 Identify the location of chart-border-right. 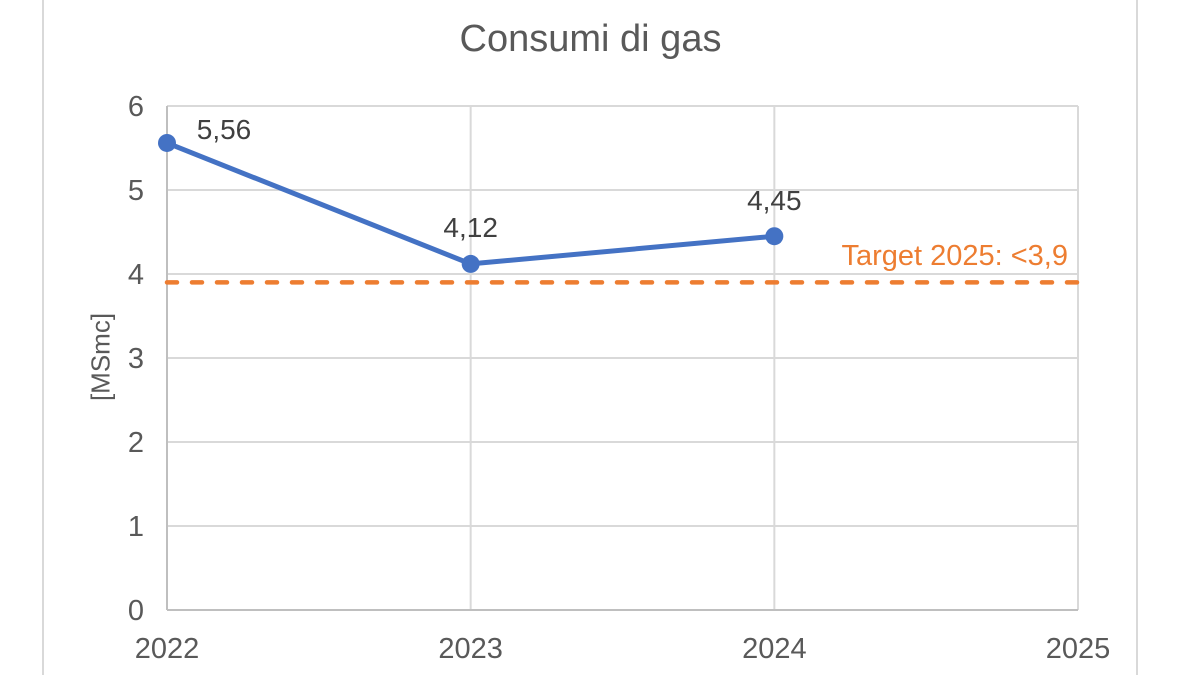
(1137, 337).